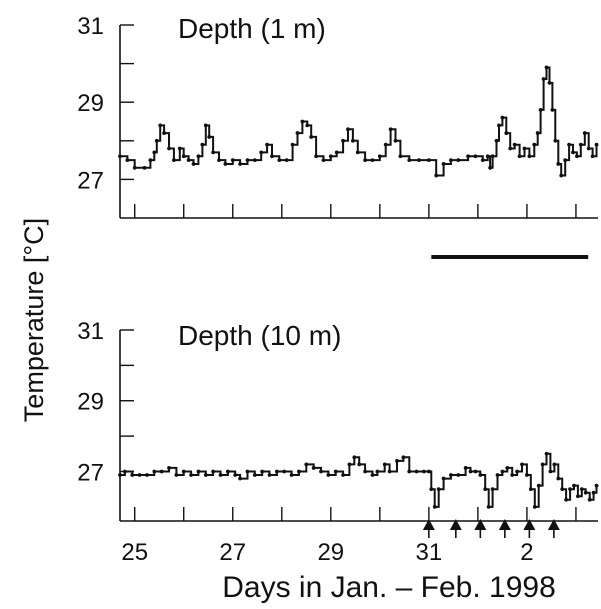 The height and width of the screenshot is (609, 601). What do you see at coordinates (359, 480) in the screenshot?
I see `series-line` at bounding box center [359, 480].